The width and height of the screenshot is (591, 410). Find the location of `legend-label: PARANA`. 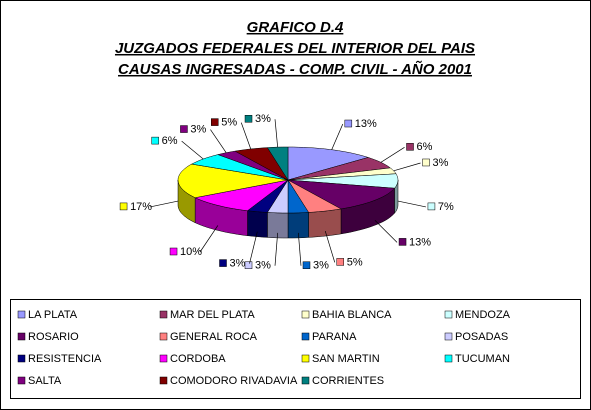

legend-label: PARANA is located at coordinates (334, 337).